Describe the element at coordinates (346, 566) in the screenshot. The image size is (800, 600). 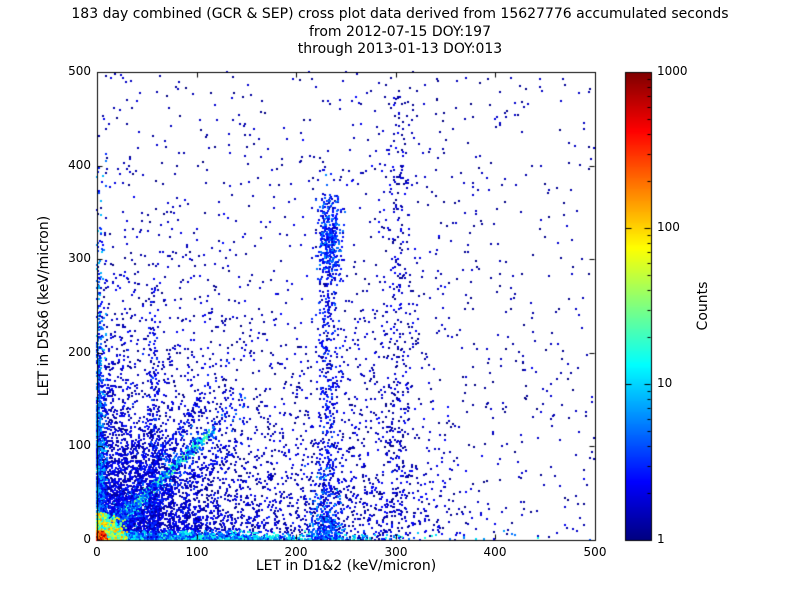
I see `x-axis-label: LET in D1&2 (keV/micron)` at that location.